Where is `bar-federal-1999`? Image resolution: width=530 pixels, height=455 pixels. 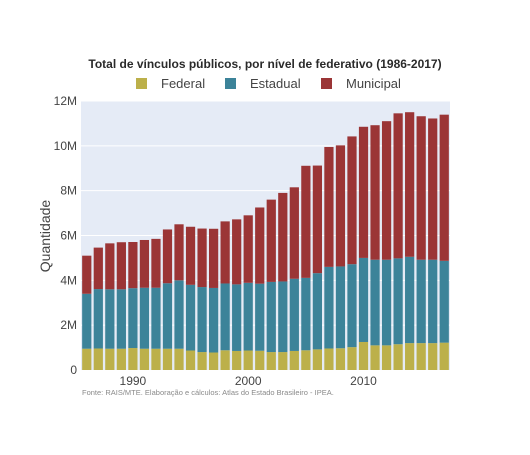 bar-federal-1999 is located at coordinates (237, 360).